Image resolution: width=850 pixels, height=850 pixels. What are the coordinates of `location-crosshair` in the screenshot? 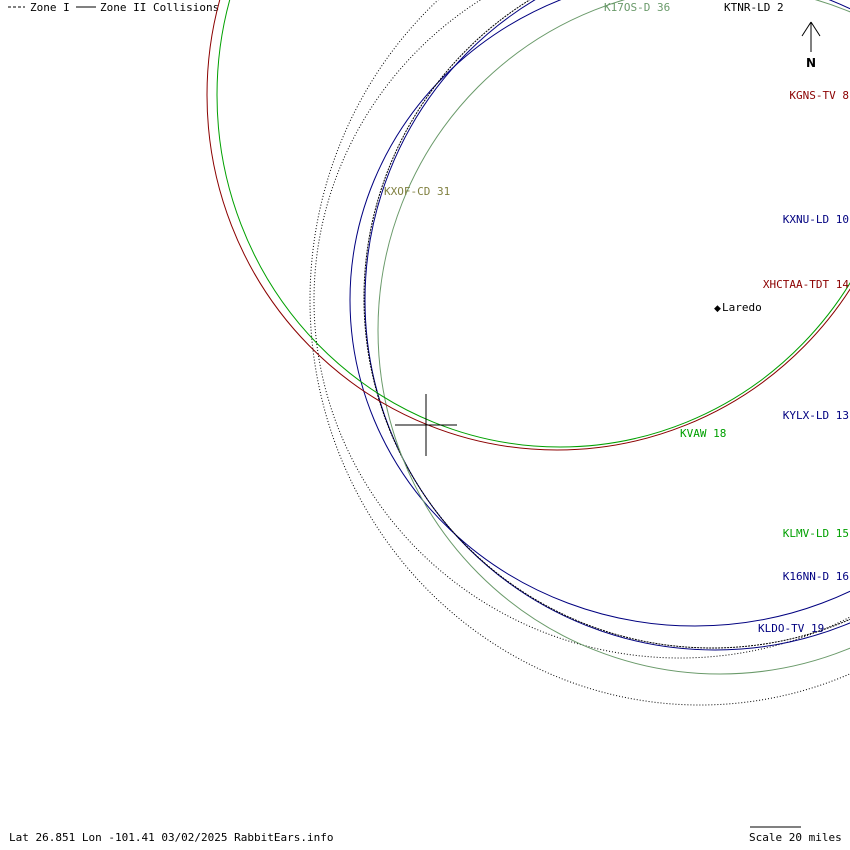 It's located at (426, 425).